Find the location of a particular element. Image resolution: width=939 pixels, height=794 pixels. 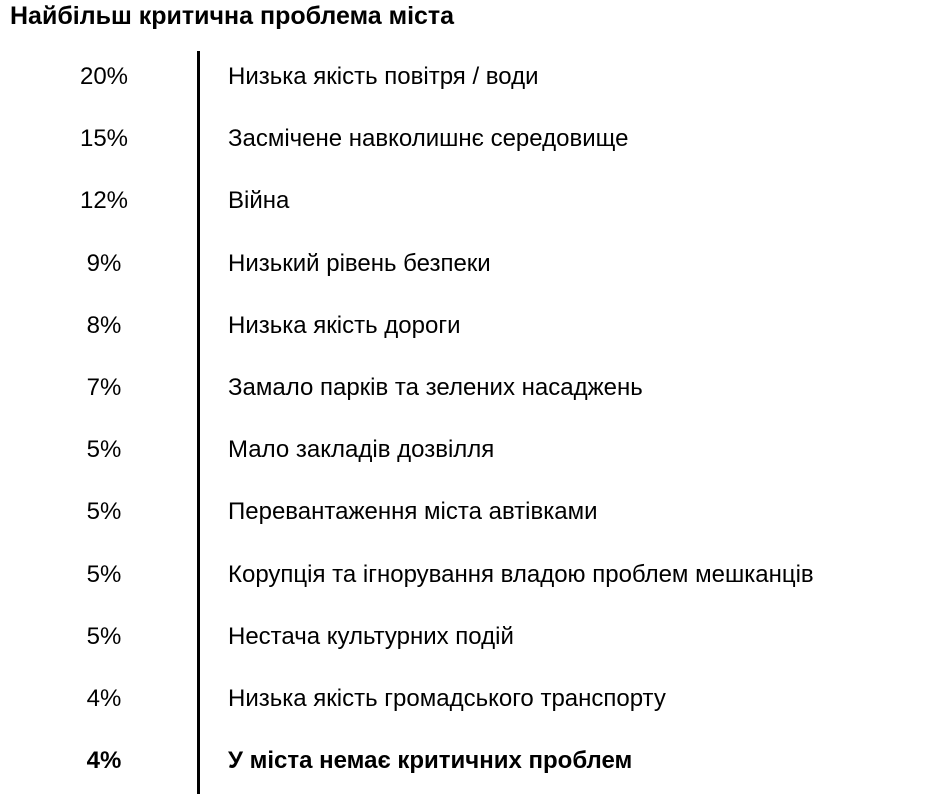

list-item: 20% Низька якість повітря / води is located at coordinates (469, 79).